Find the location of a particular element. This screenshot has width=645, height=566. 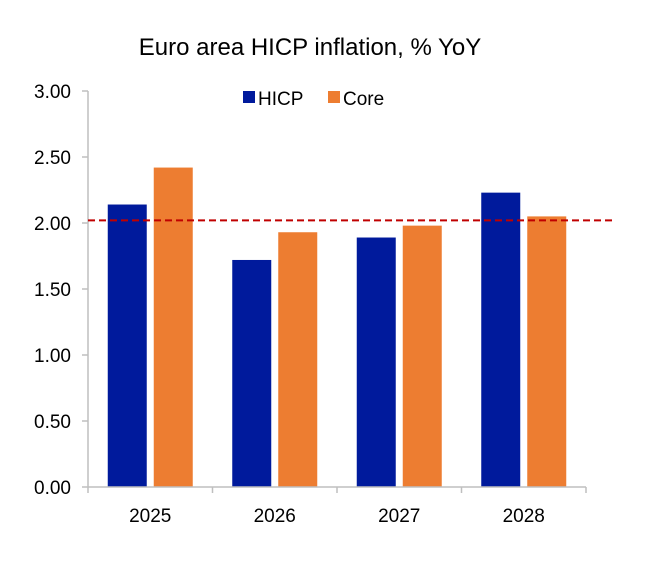

bar-hicp-2027 is located at coordinates (376, 362).